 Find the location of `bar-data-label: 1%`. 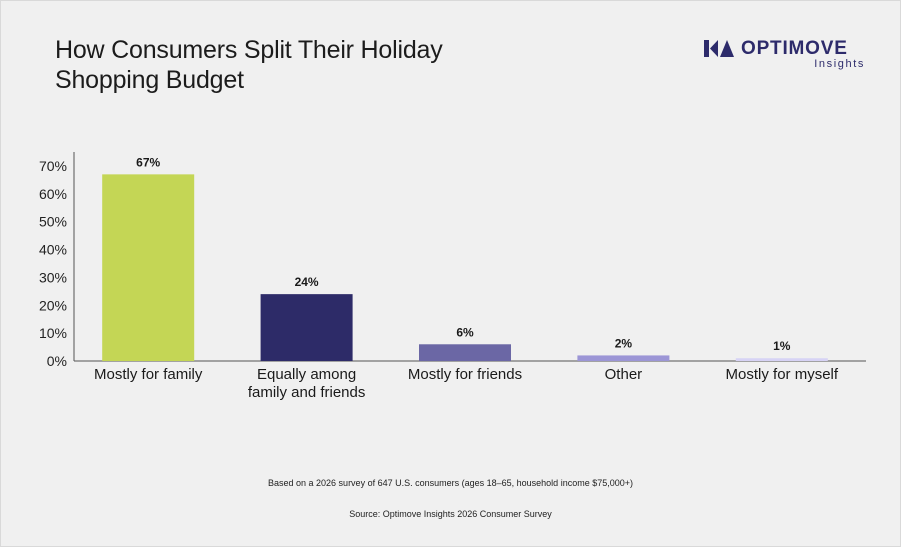

bar-data-label: 1% is located at coordinates (782, 346).